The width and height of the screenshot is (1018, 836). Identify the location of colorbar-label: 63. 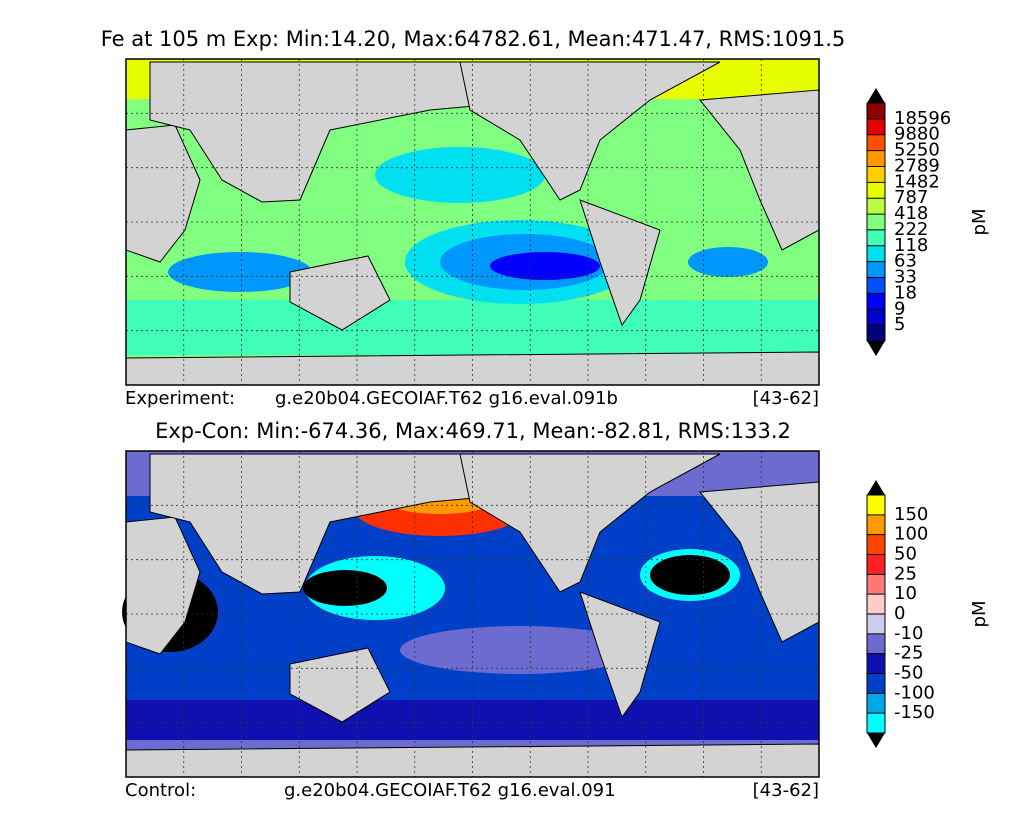
(905, 261).